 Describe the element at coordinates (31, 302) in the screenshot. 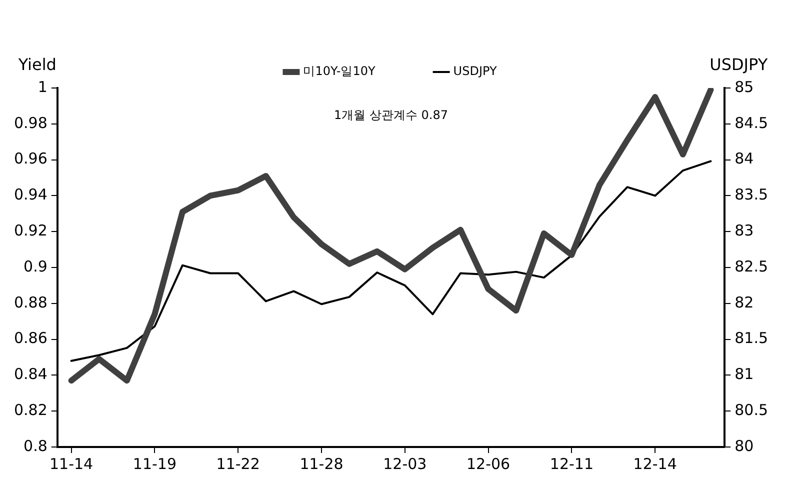

I see `y-tick-label: 0.88` at that location.